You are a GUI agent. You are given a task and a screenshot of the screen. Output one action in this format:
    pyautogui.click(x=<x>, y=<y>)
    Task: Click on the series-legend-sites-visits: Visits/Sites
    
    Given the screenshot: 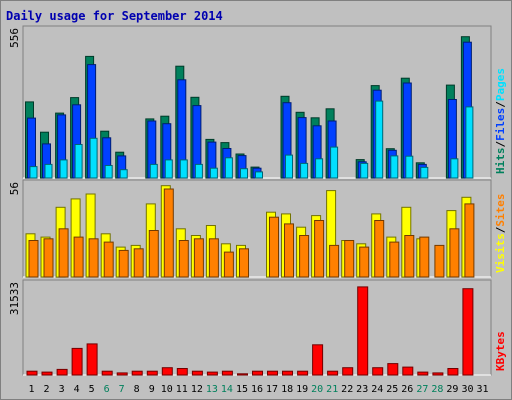 What is the action you would take?
    pyautogui.click(x=500, y=234)
    